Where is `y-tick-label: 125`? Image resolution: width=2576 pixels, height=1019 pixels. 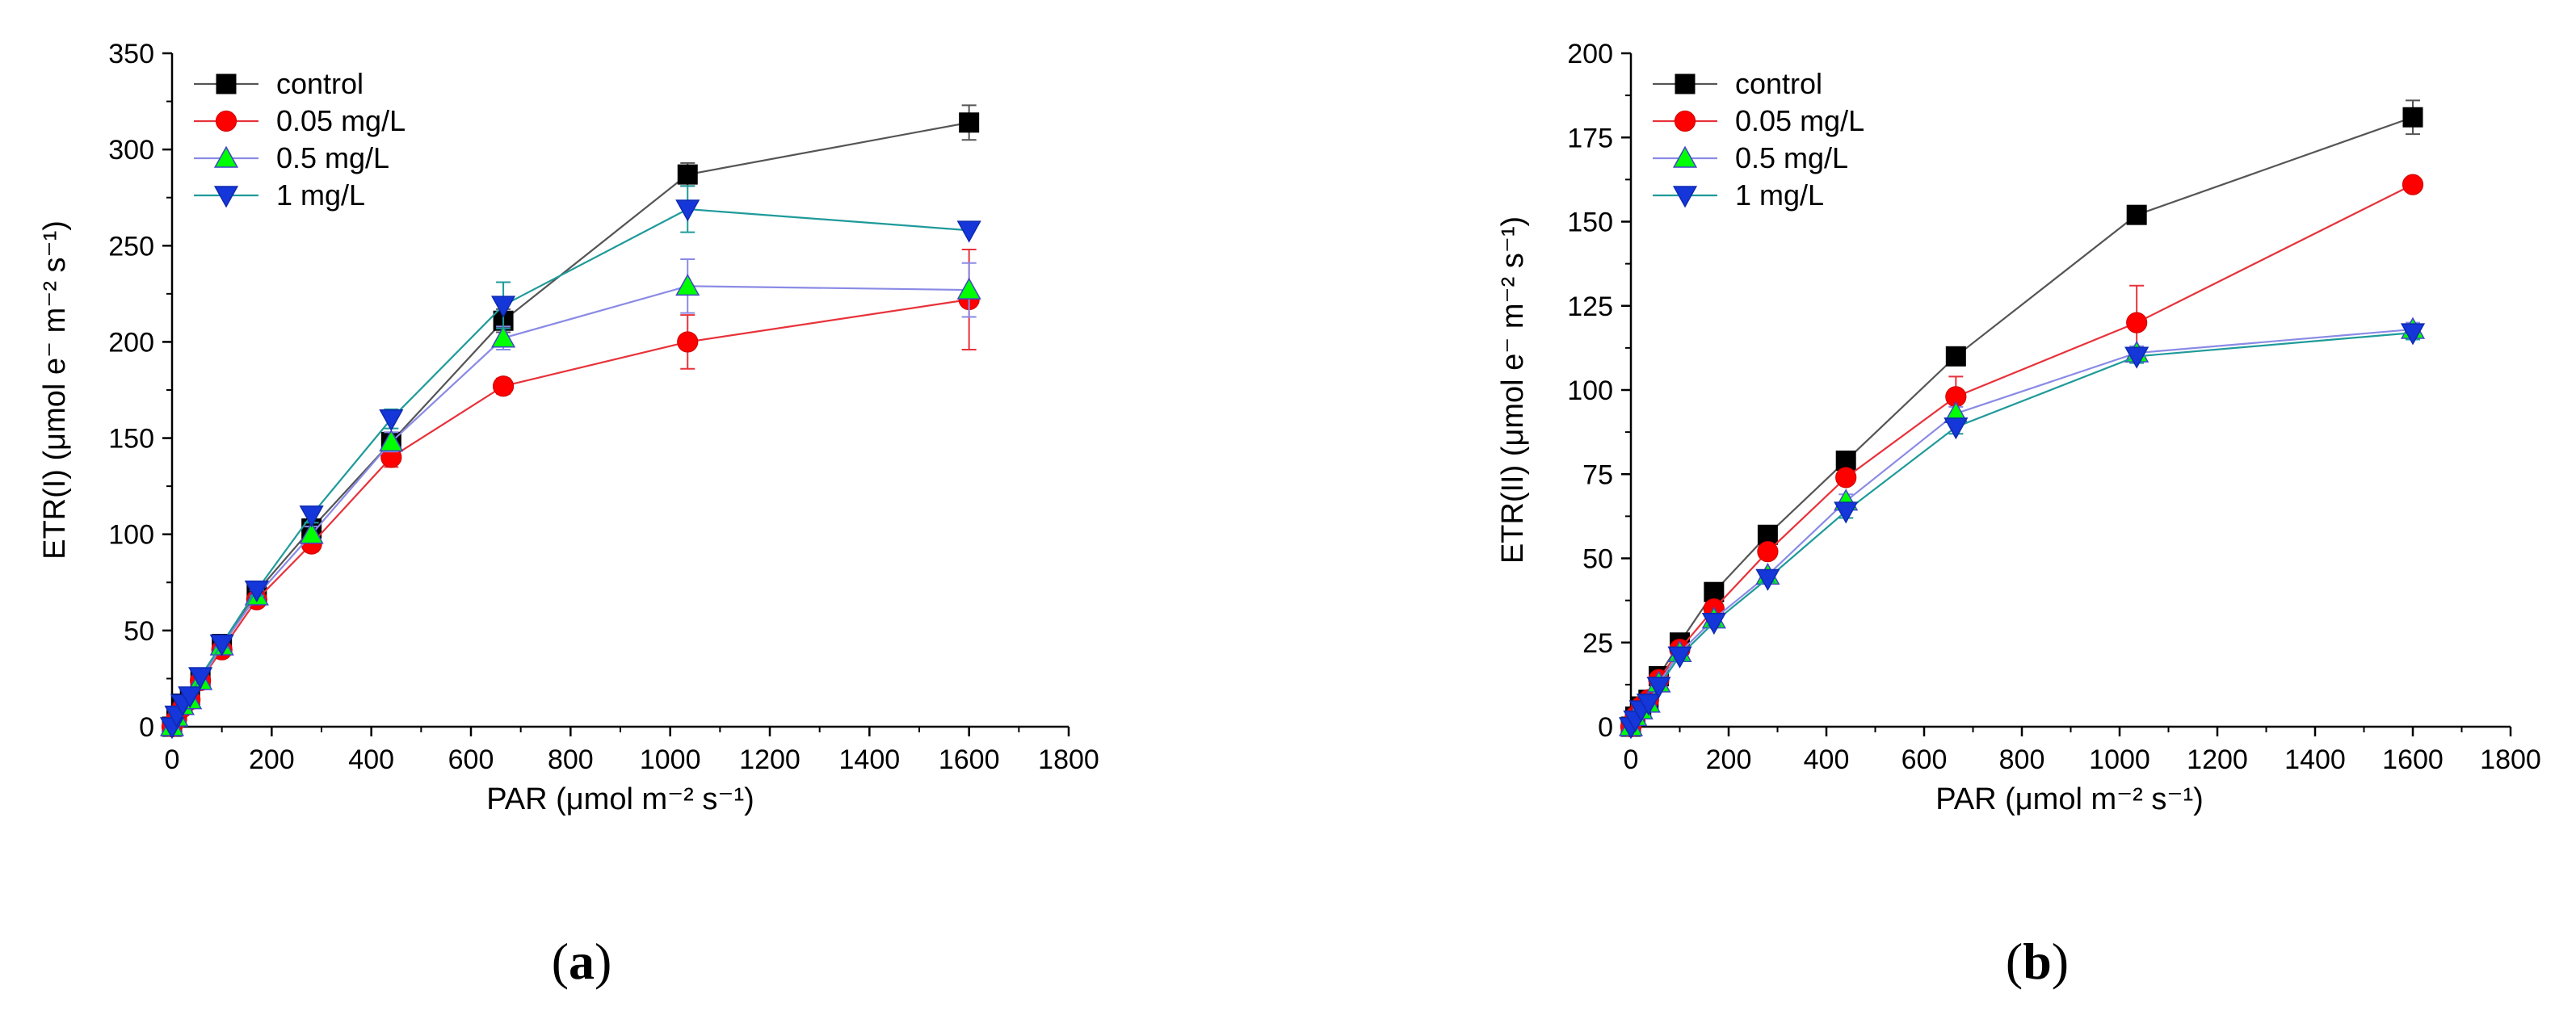
y-tick-label: 125 is located at coordinates (1590, 306).